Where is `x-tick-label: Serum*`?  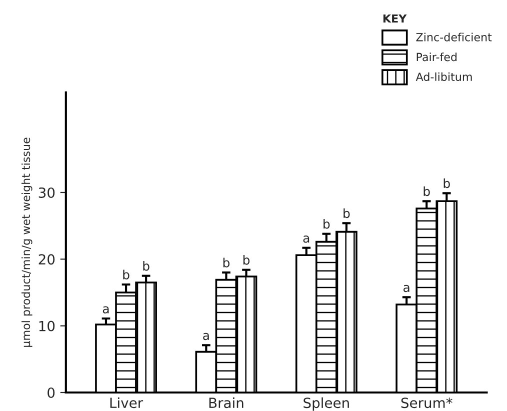 x-tick-label: Serum* is located at coordinates (426, 403).